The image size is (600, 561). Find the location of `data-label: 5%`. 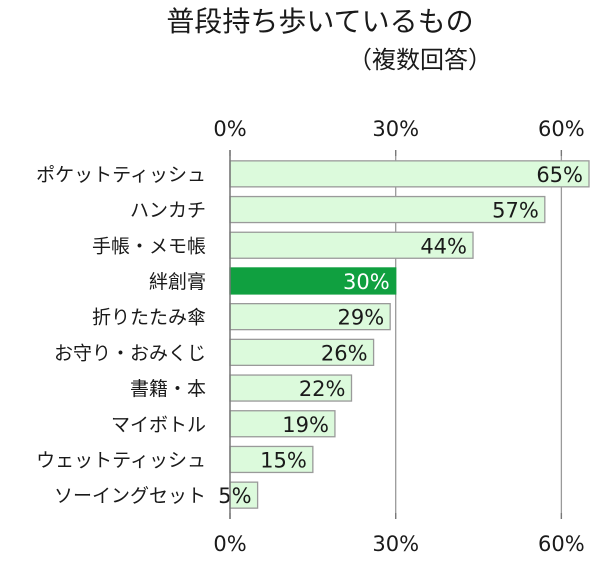

data-label: 5% is located at coordinates (234, 496).